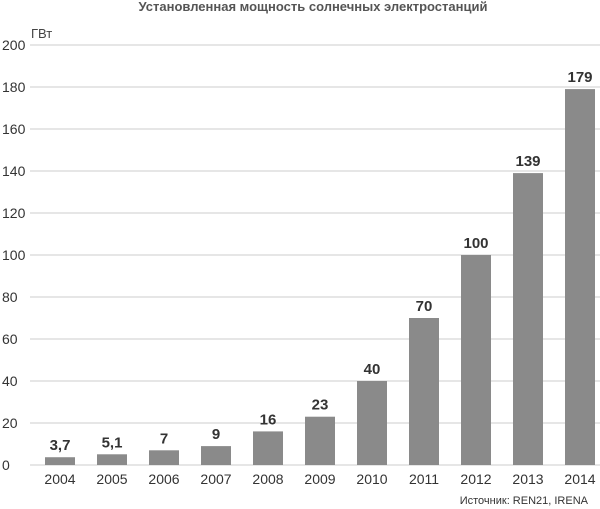 The width and height of the screenshot is (600, 509). I want to click on data-label-2008: 16, so click(268, 419).